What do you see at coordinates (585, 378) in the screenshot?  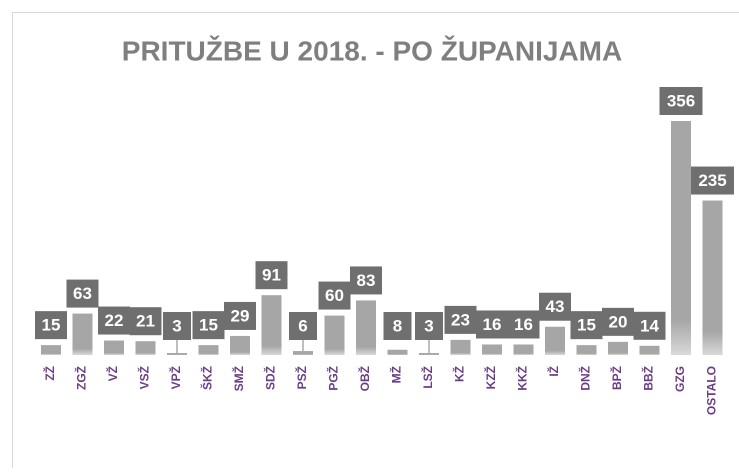 I see `x-tick-label: DNŽ` at bounding box center [585, 378].